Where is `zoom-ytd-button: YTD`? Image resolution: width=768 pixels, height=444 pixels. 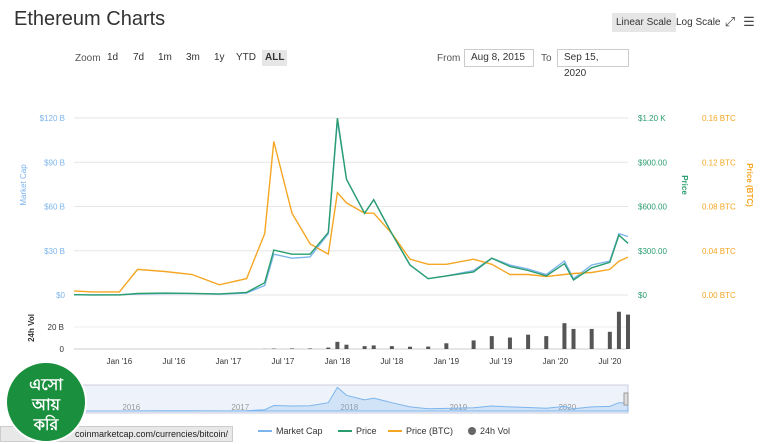 zoom-ytd-button: YTD is located at coordinates (246, 57).